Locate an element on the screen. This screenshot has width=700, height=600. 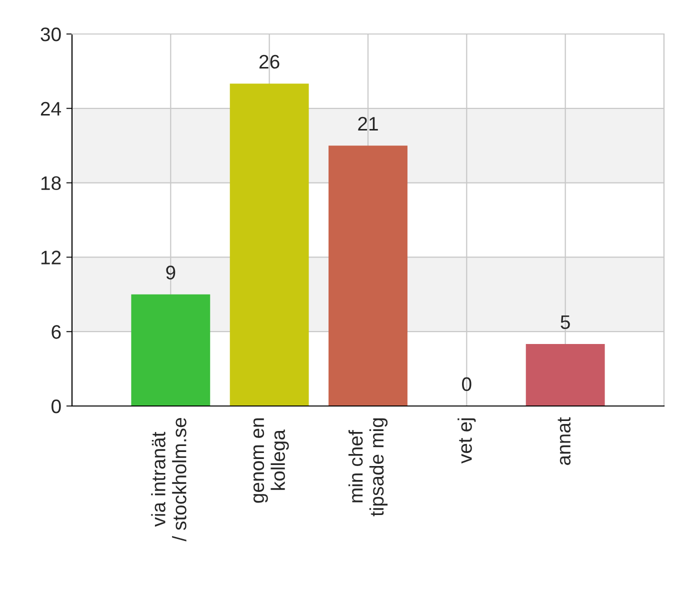
data-label: 9 is located at coordinates (171, 273).